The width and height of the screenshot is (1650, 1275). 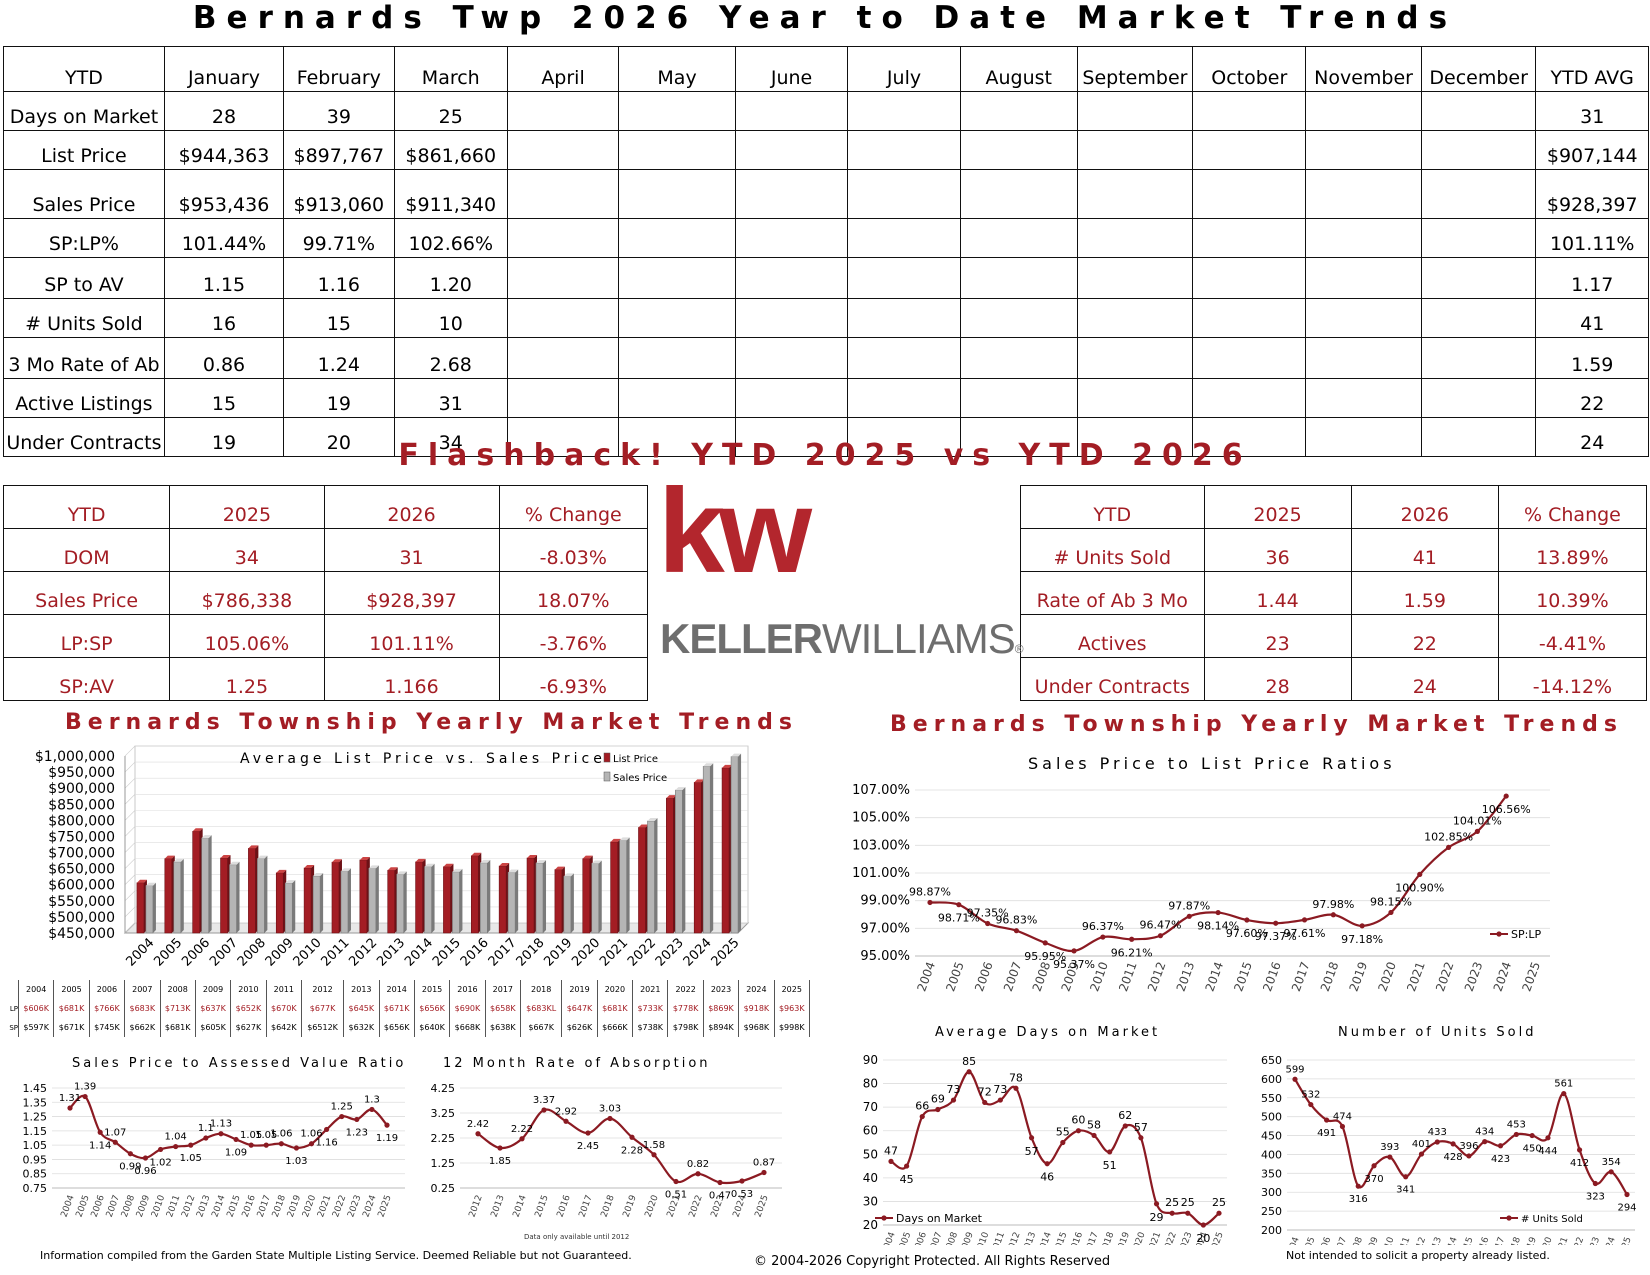 What do you see at coordinates (1271, 1154) in the screenshot?
I see `y-tick-label: 400` at bounding box center [1271, 1154].